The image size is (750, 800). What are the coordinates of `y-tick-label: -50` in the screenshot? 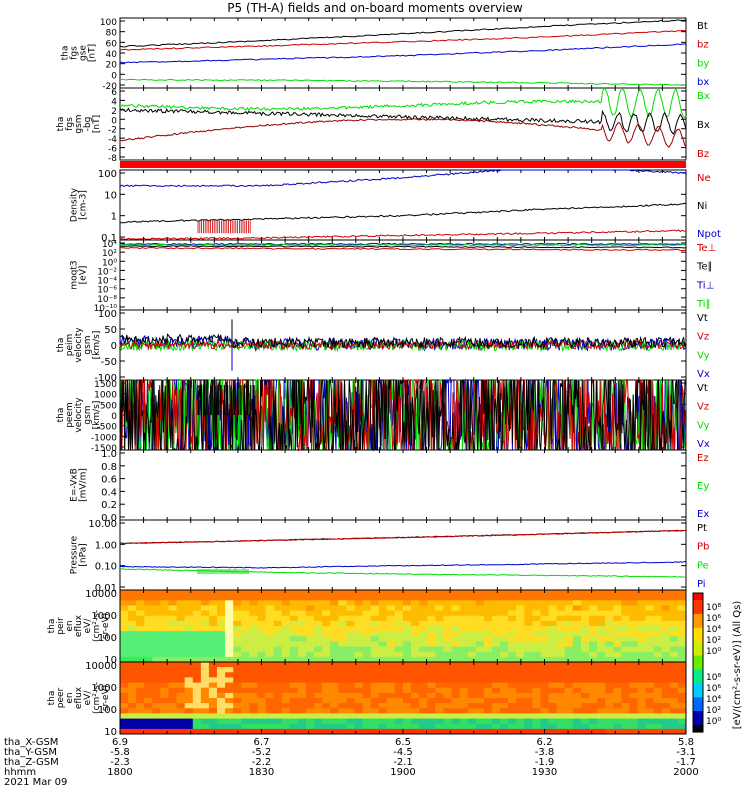 It's located at (109, 362).